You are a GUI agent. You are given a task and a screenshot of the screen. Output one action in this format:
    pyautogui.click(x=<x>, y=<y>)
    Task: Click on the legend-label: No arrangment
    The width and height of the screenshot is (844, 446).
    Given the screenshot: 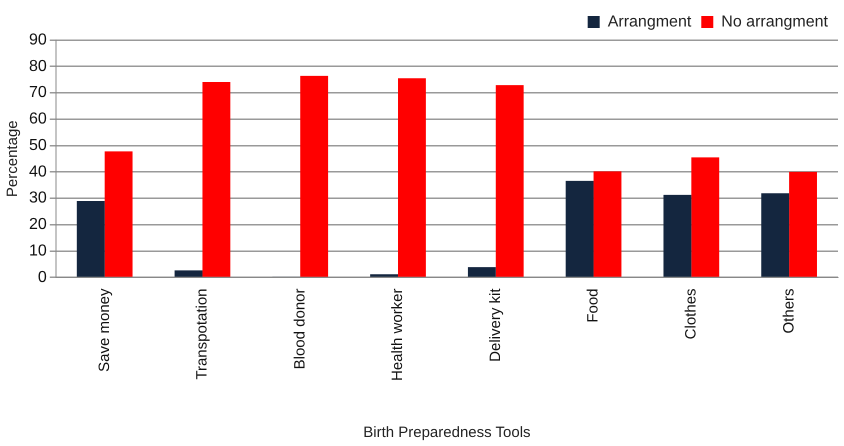 What is the action you would take?
    pyautogui.click(x=775, y=21)
    